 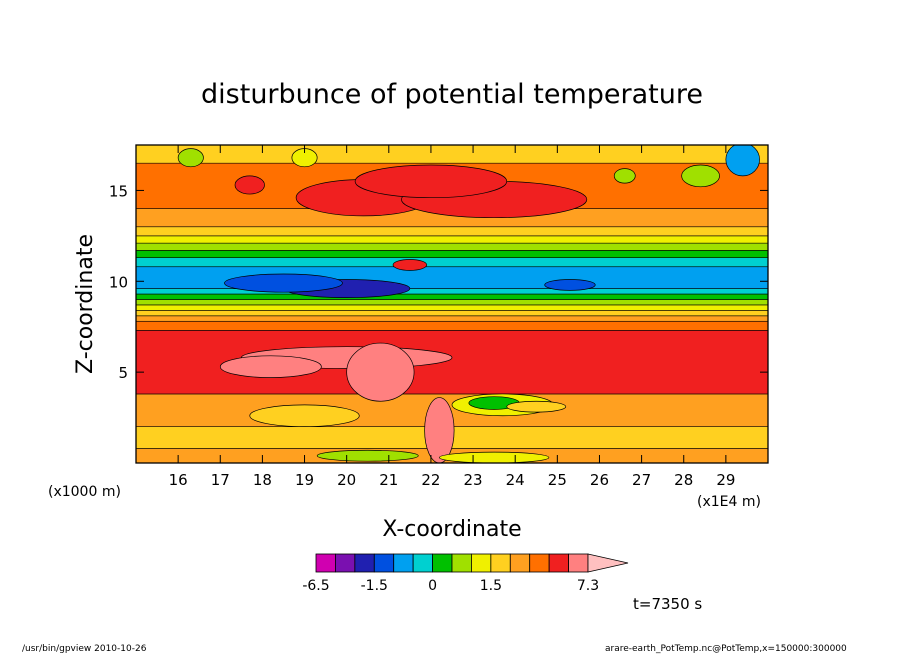 I want to click on y-unit-label: (x1000 m), so click(x=84, y=492).